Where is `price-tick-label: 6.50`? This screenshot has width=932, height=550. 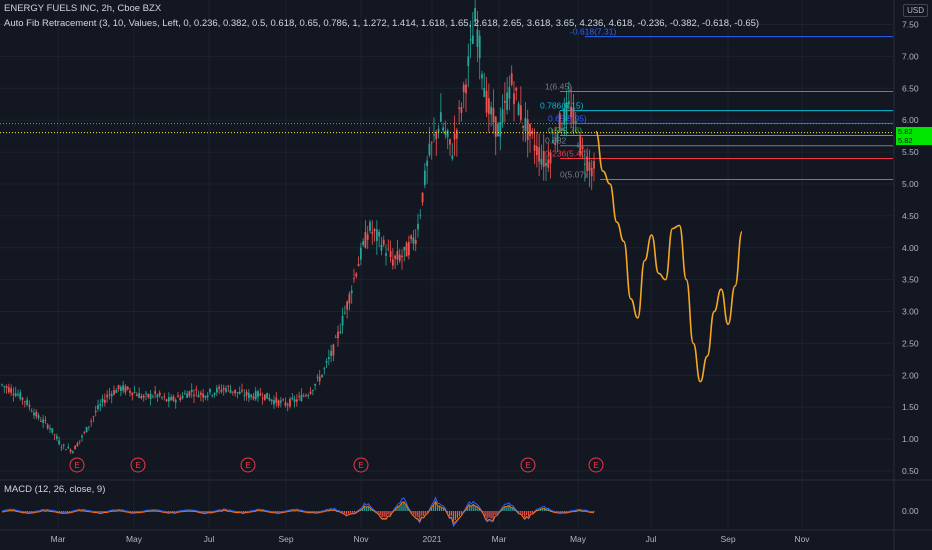 price-tick-label: 6.50 is located at coordinates (910, 88).